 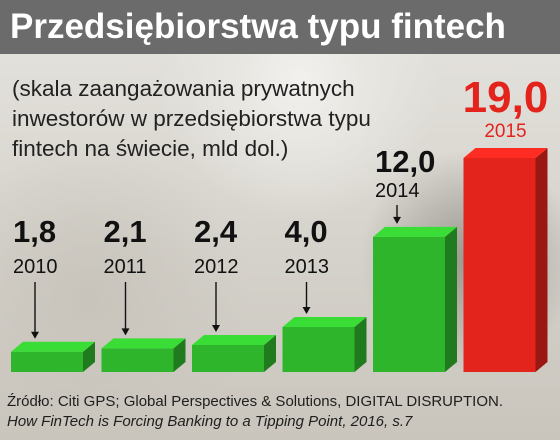 I want to click on tick-label: 2012, so click(x=216, y=267).